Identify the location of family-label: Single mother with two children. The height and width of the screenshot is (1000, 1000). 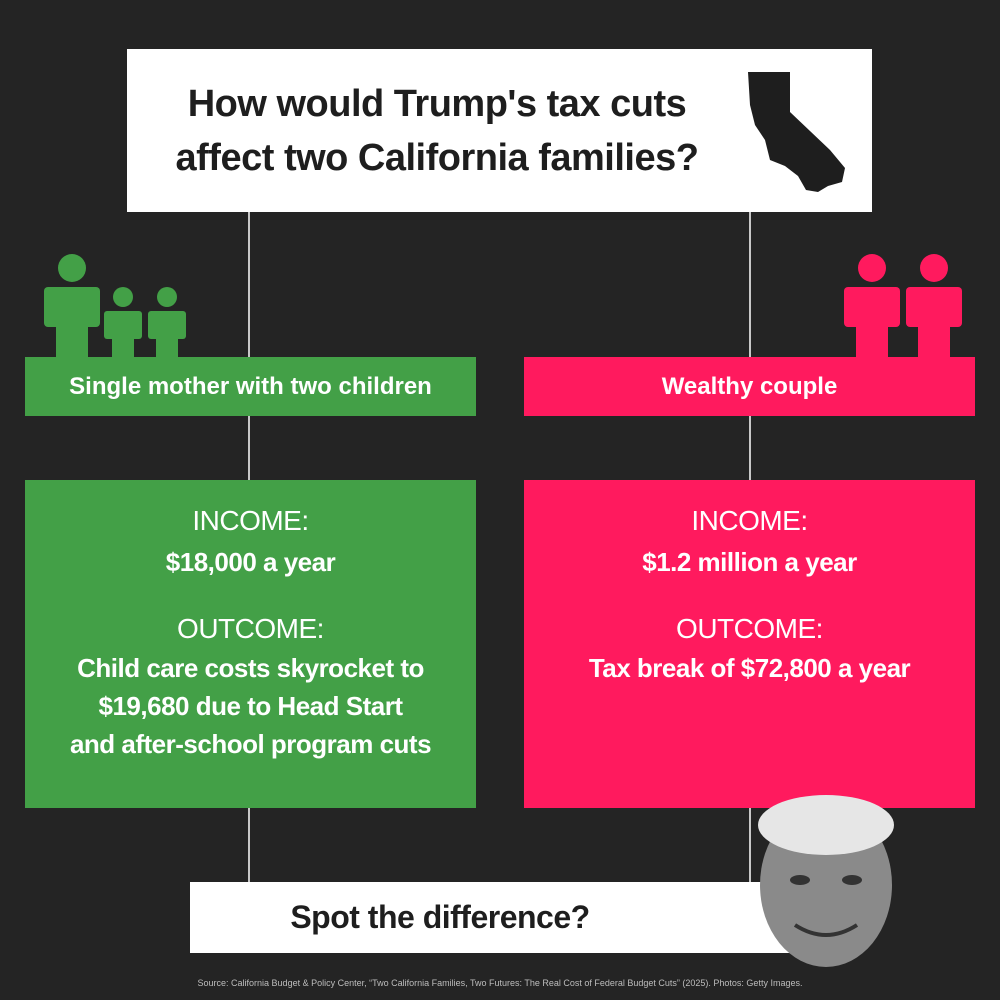
(250, 386).